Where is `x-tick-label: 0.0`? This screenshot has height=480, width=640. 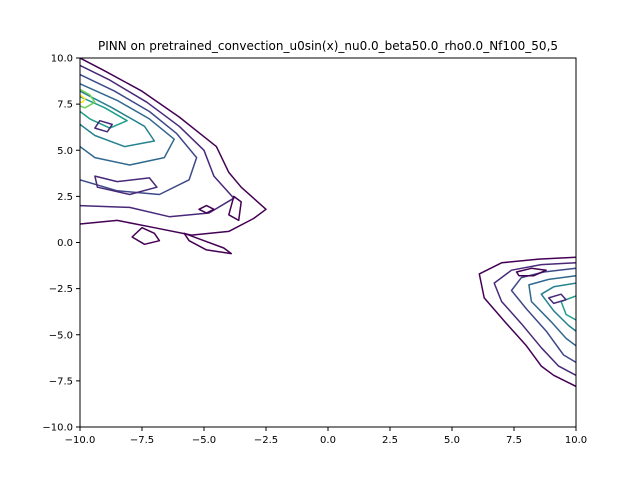
x-tick-label: 0.0 is located at coordinates (328, 440).